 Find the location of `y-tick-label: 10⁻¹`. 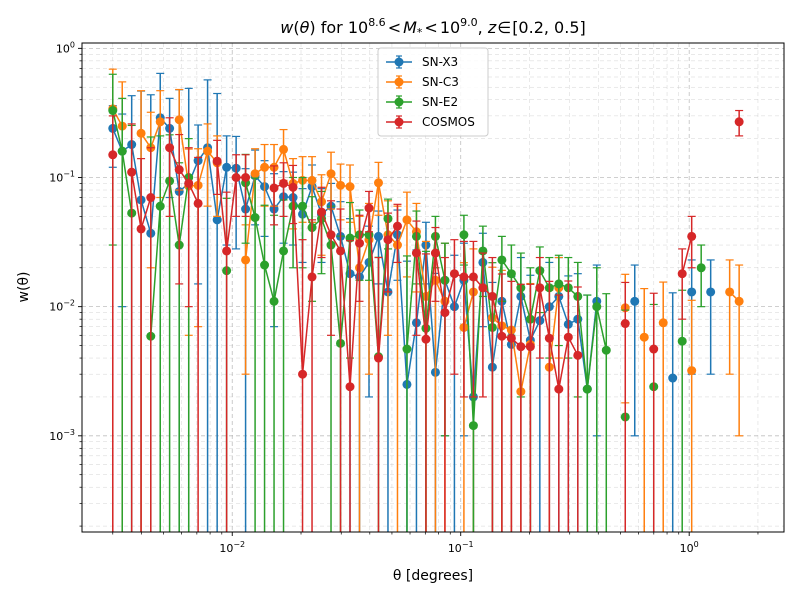

y-tick-label: 10⁻¹ is located at coordinates (62, 177).